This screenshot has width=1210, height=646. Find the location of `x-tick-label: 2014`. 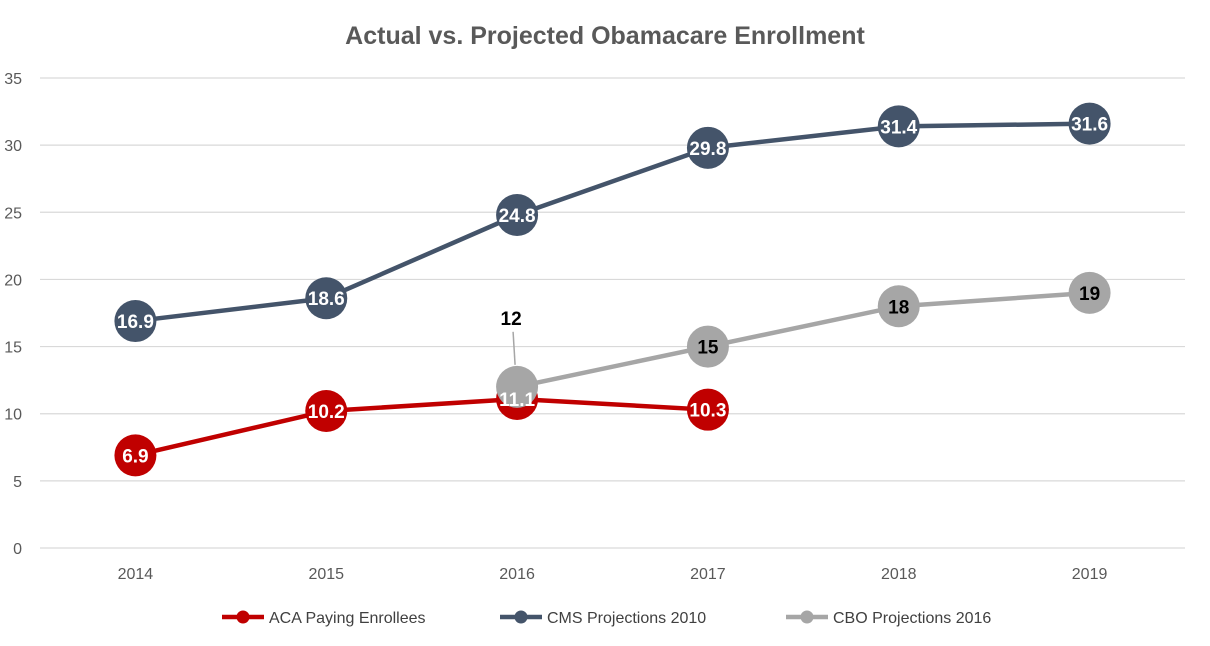

x-tick-label: 2014 is located at coordinates (136, 574).